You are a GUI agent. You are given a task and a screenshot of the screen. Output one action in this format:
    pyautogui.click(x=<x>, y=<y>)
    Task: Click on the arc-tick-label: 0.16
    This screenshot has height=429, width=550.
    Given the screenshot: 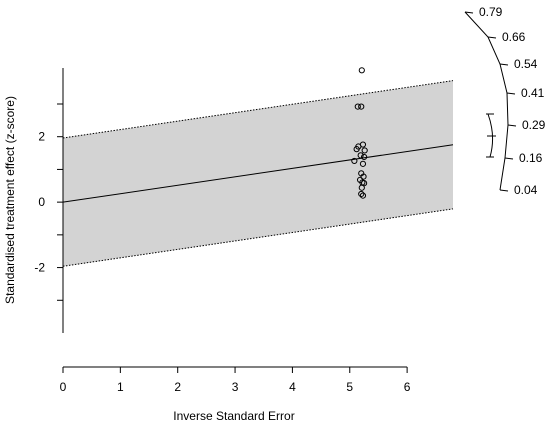 What is the action you would take?
    pyautogui.click(x=531, y=158)
    